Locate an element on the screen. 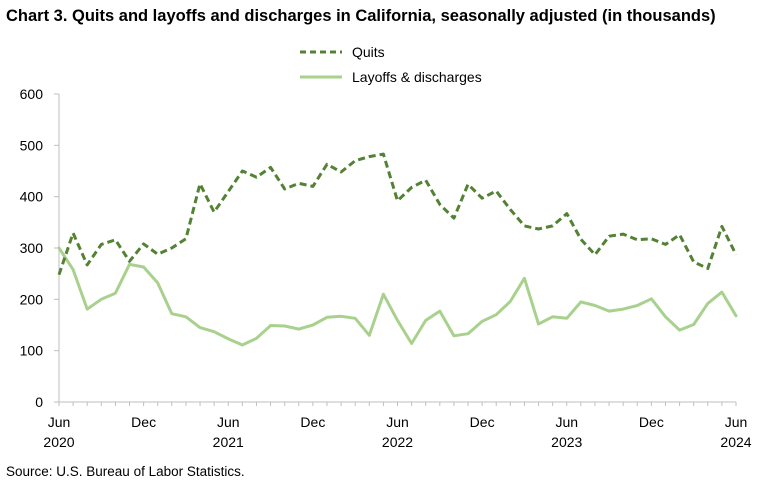 This screenshot has height=488, width=780. x-tick-year-label: 2024 is located at coordinates (735, 442).